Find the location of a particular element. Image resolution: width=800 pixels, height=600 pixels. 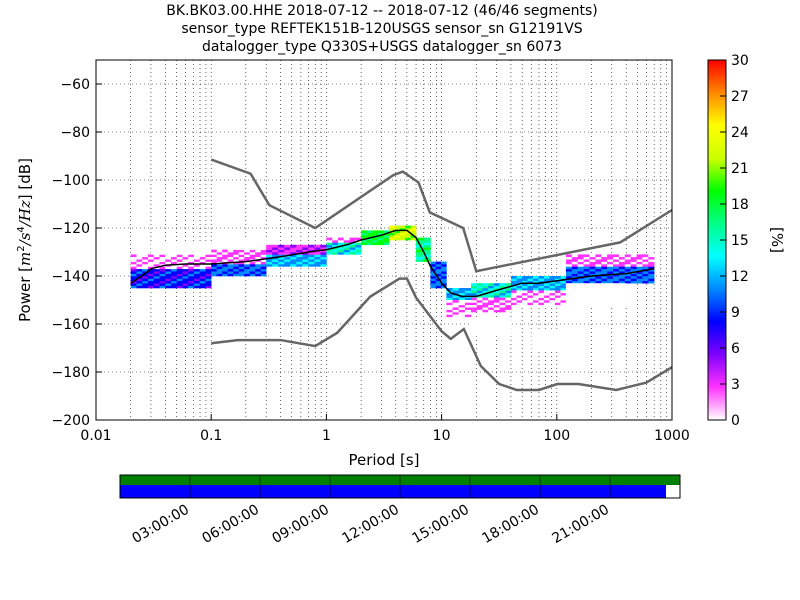

mean-curve is located at coordinates (392, 263).